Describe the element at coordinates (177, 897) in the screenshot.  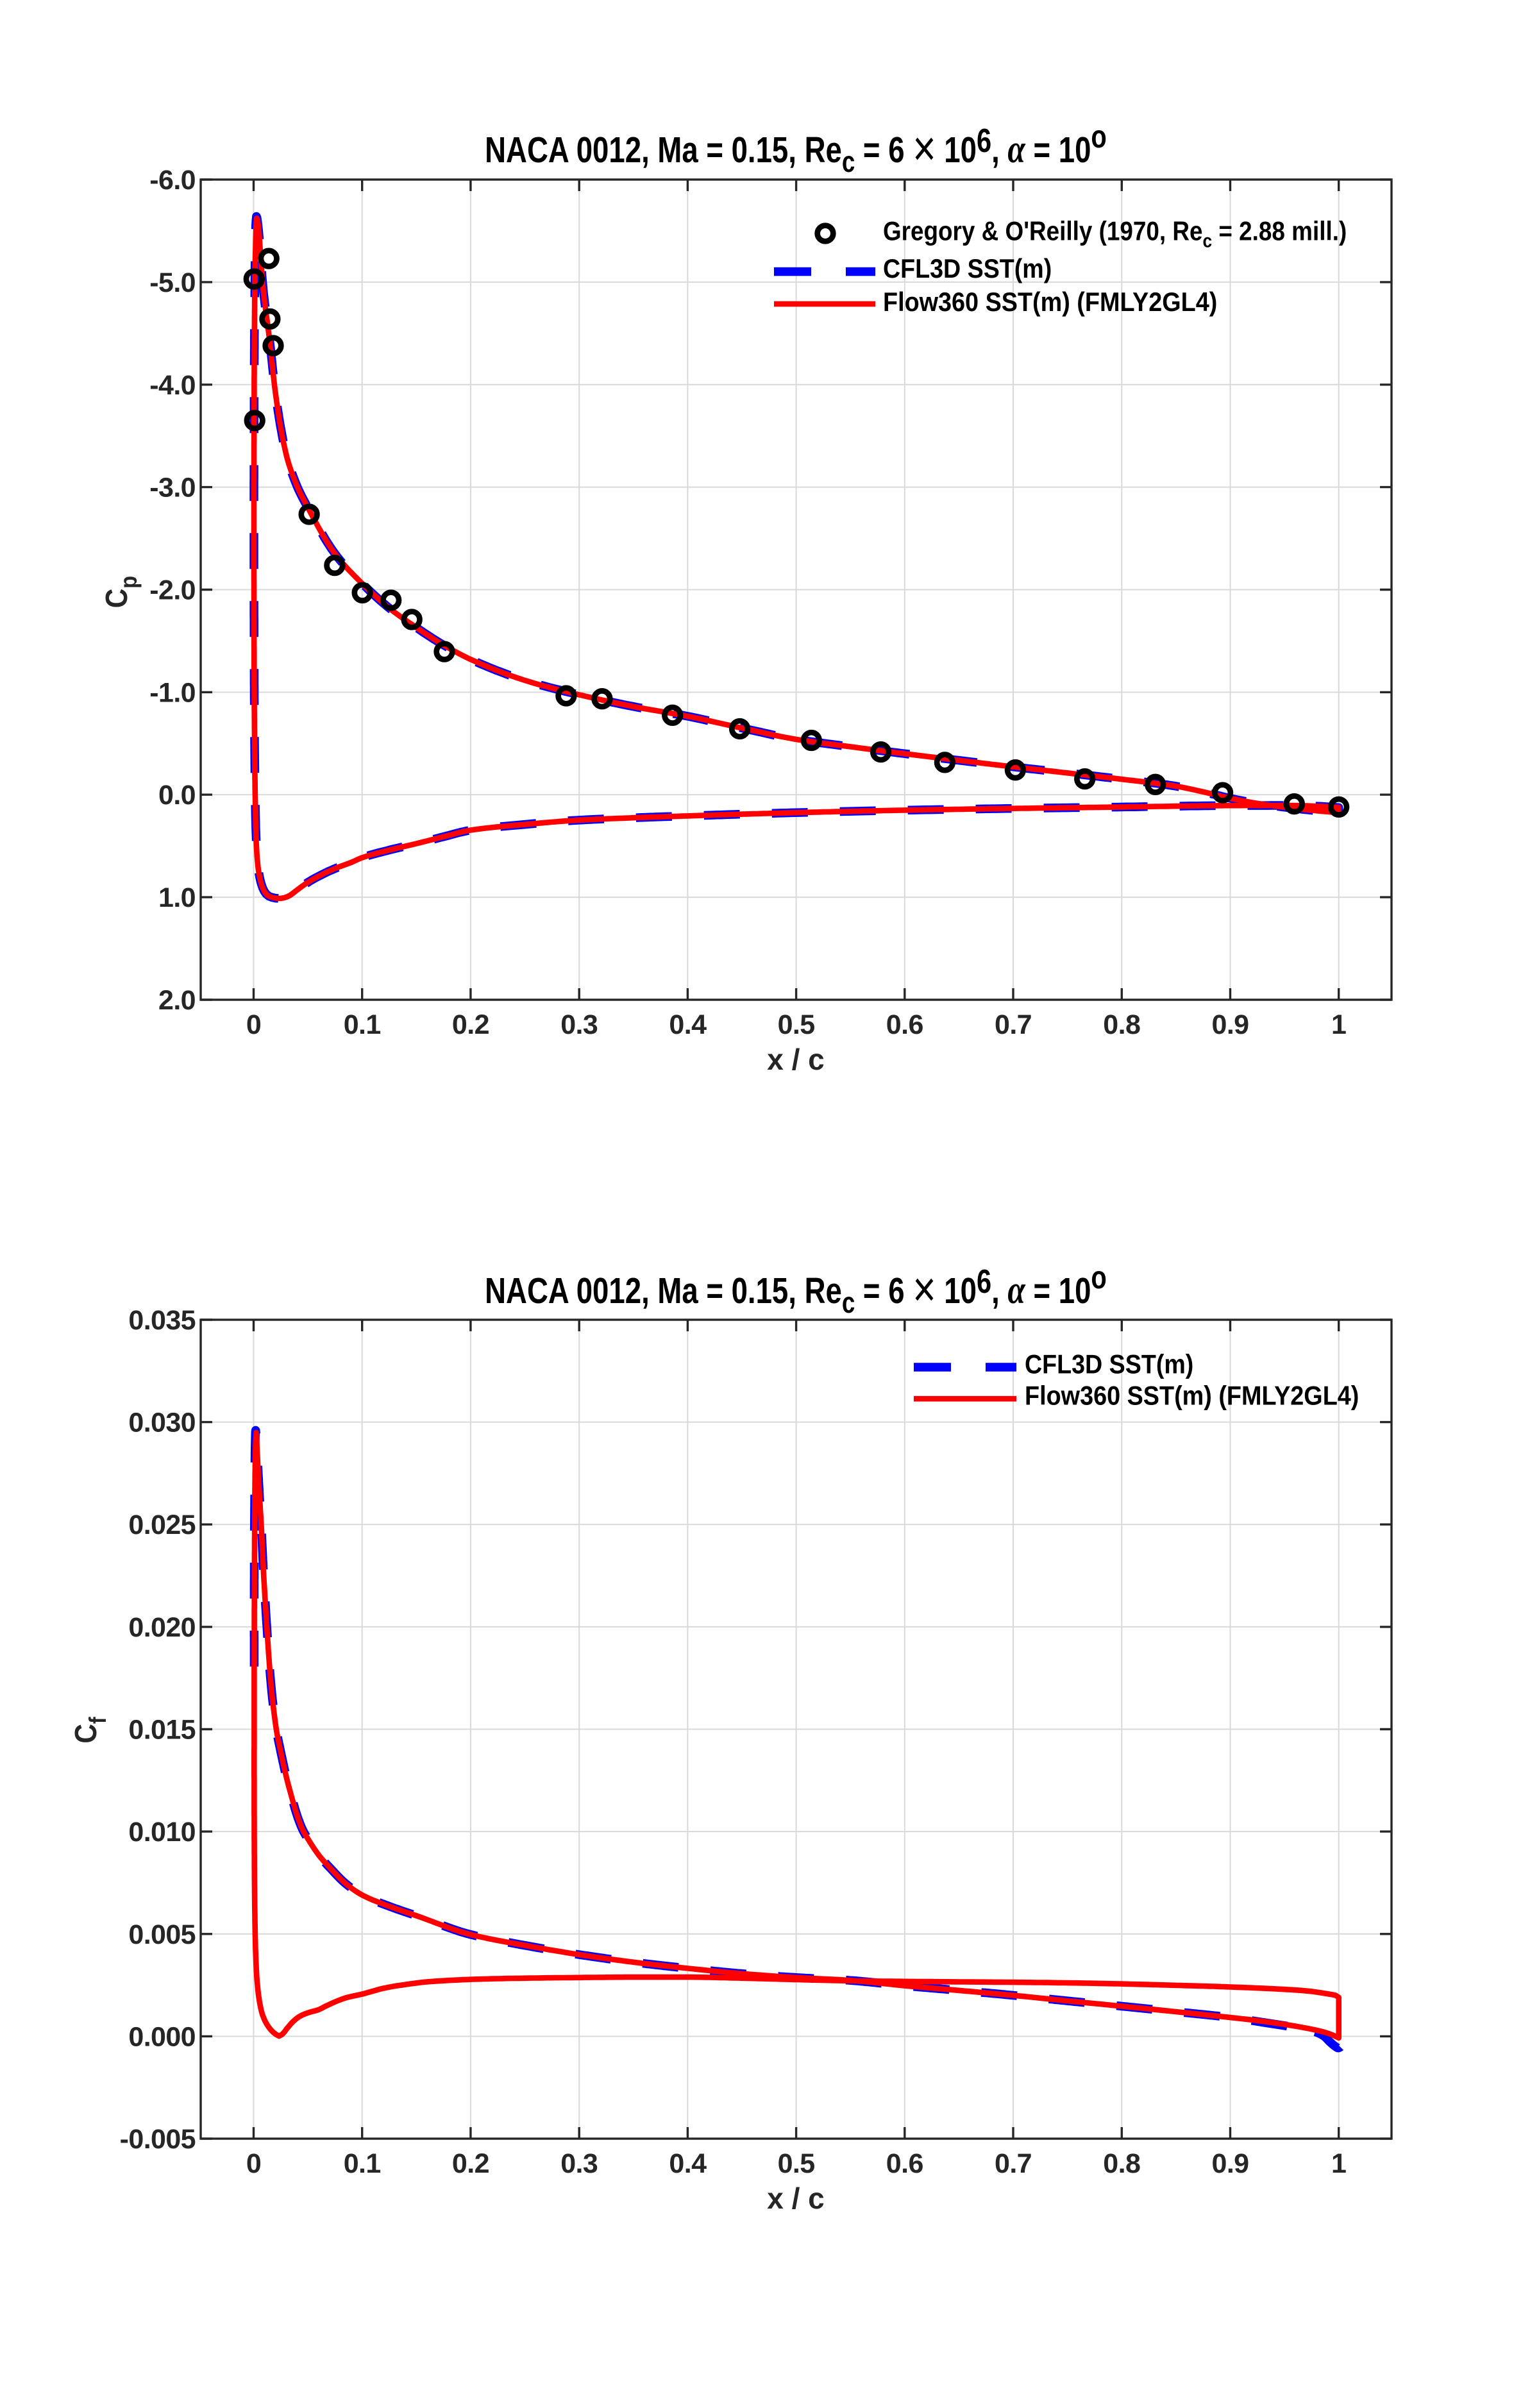
I see `svg-text: 1.0` at that location.